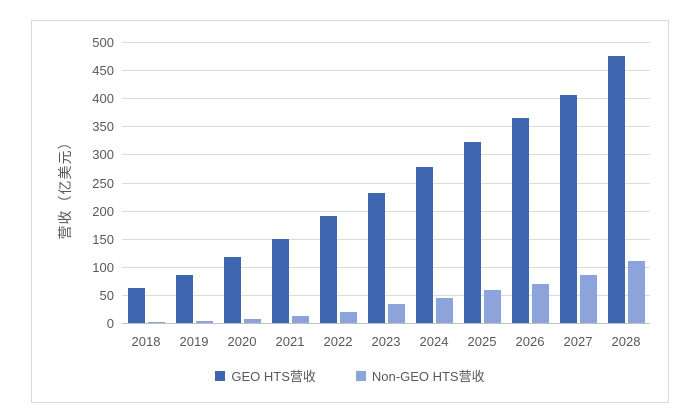 The height and width of the screenshot is (420, 699). What do you see at coordinates (428, 376) in the screenshot?
I see `legend-label: Non-GEO HTS营收` at bounding box center [428, 376].